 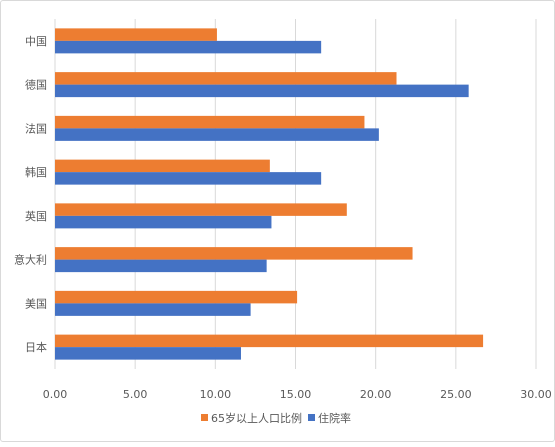 What do you see at coordinates (334, 418) in the screenshot?
I see `legend-label: 住院率` at bounding box center [334, 418].